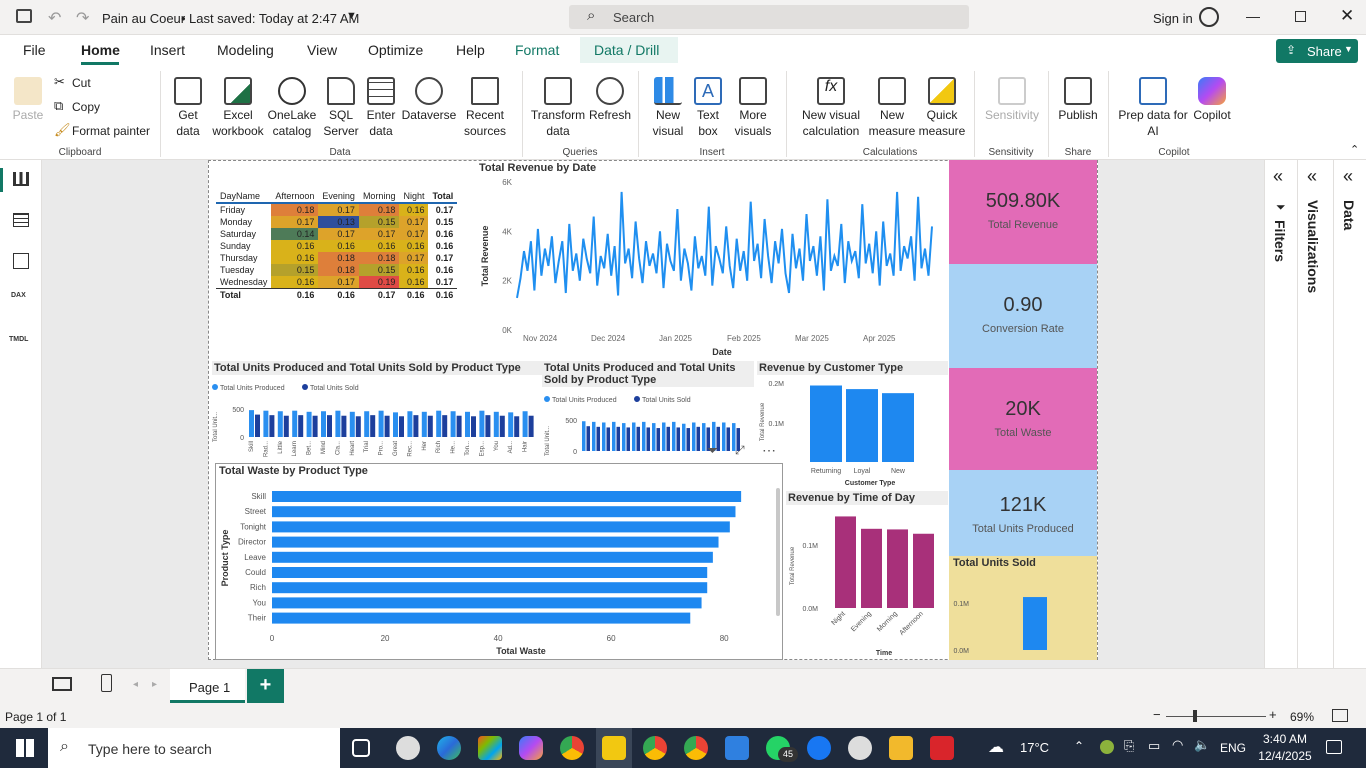 The image size is (1366, 768). Describe the element at coordinates (361, 748) in the screenshot. I see `task-view-icon` at that location.